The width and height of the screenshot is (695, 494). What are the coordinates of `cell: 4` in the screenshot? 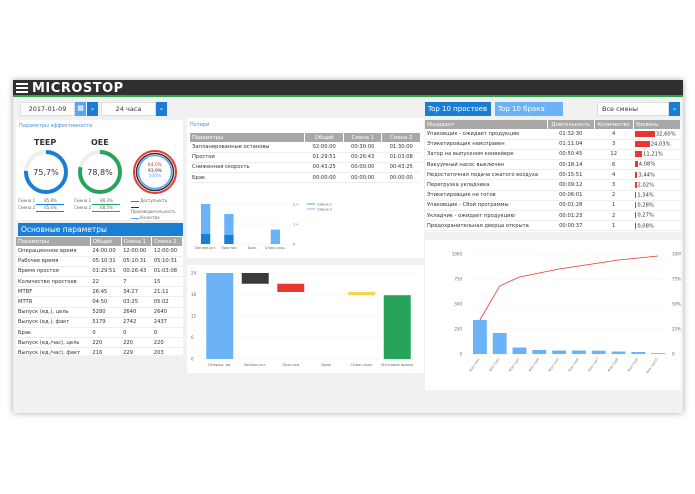 It's located at (614, 174).